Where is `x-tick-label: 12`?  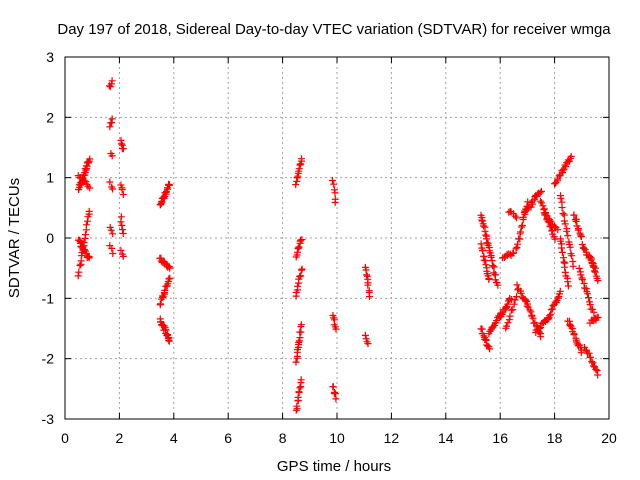 x-tick-label: 12 is located at coordinates (392, 438).